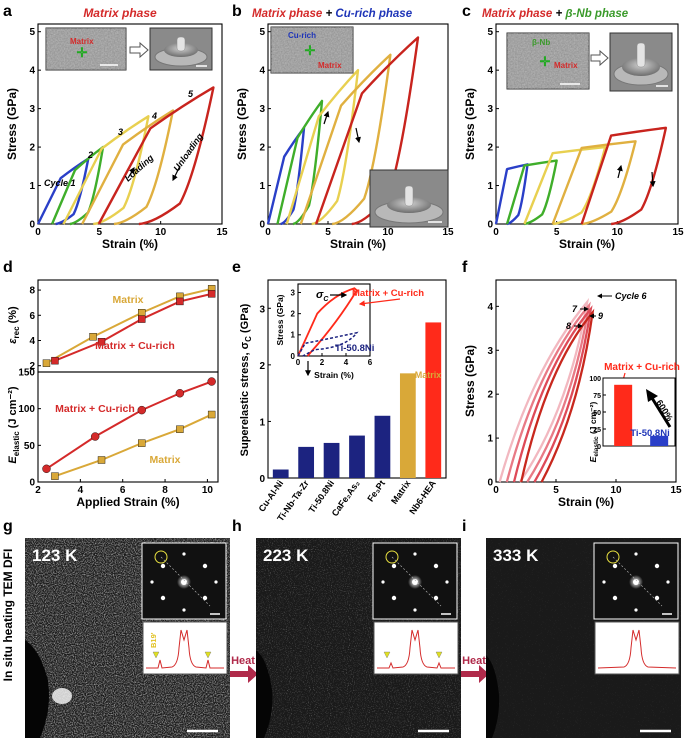 The image size is (685, 742). What do you see at coordinates (376, 490) in the screenshot?
I see `bar-category-label: Fe₃Pt` at bounding box center [376, 490].